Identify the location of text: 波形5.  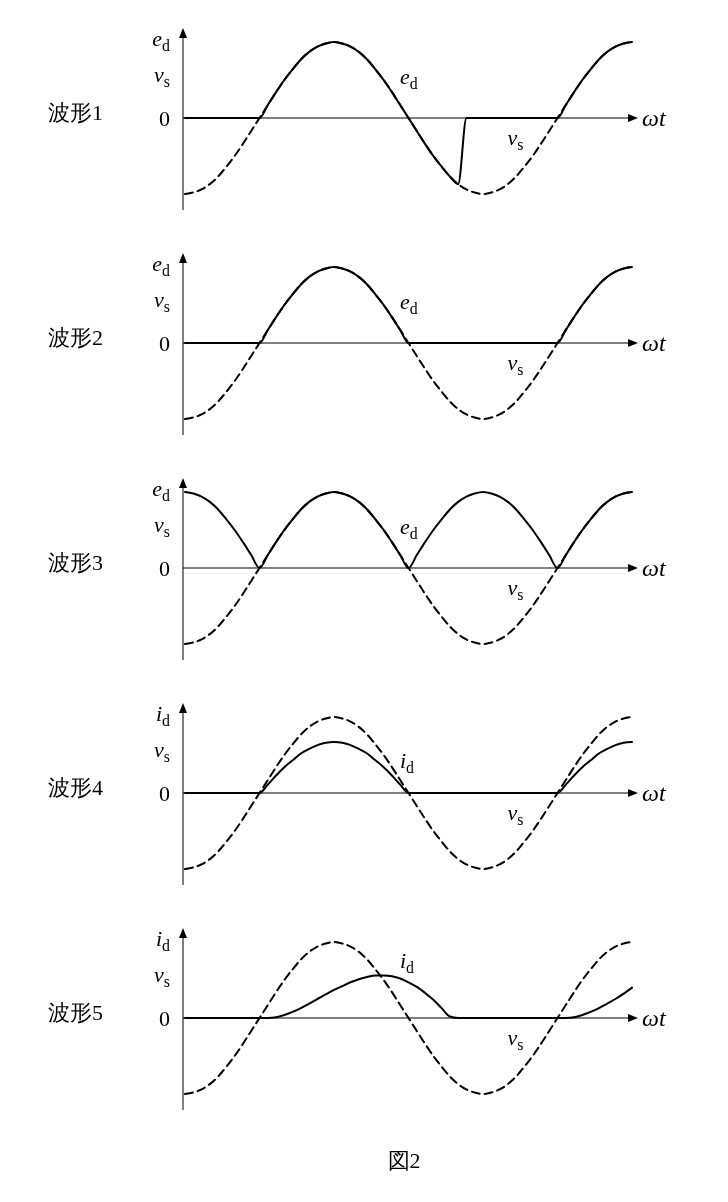
(75, 1012).